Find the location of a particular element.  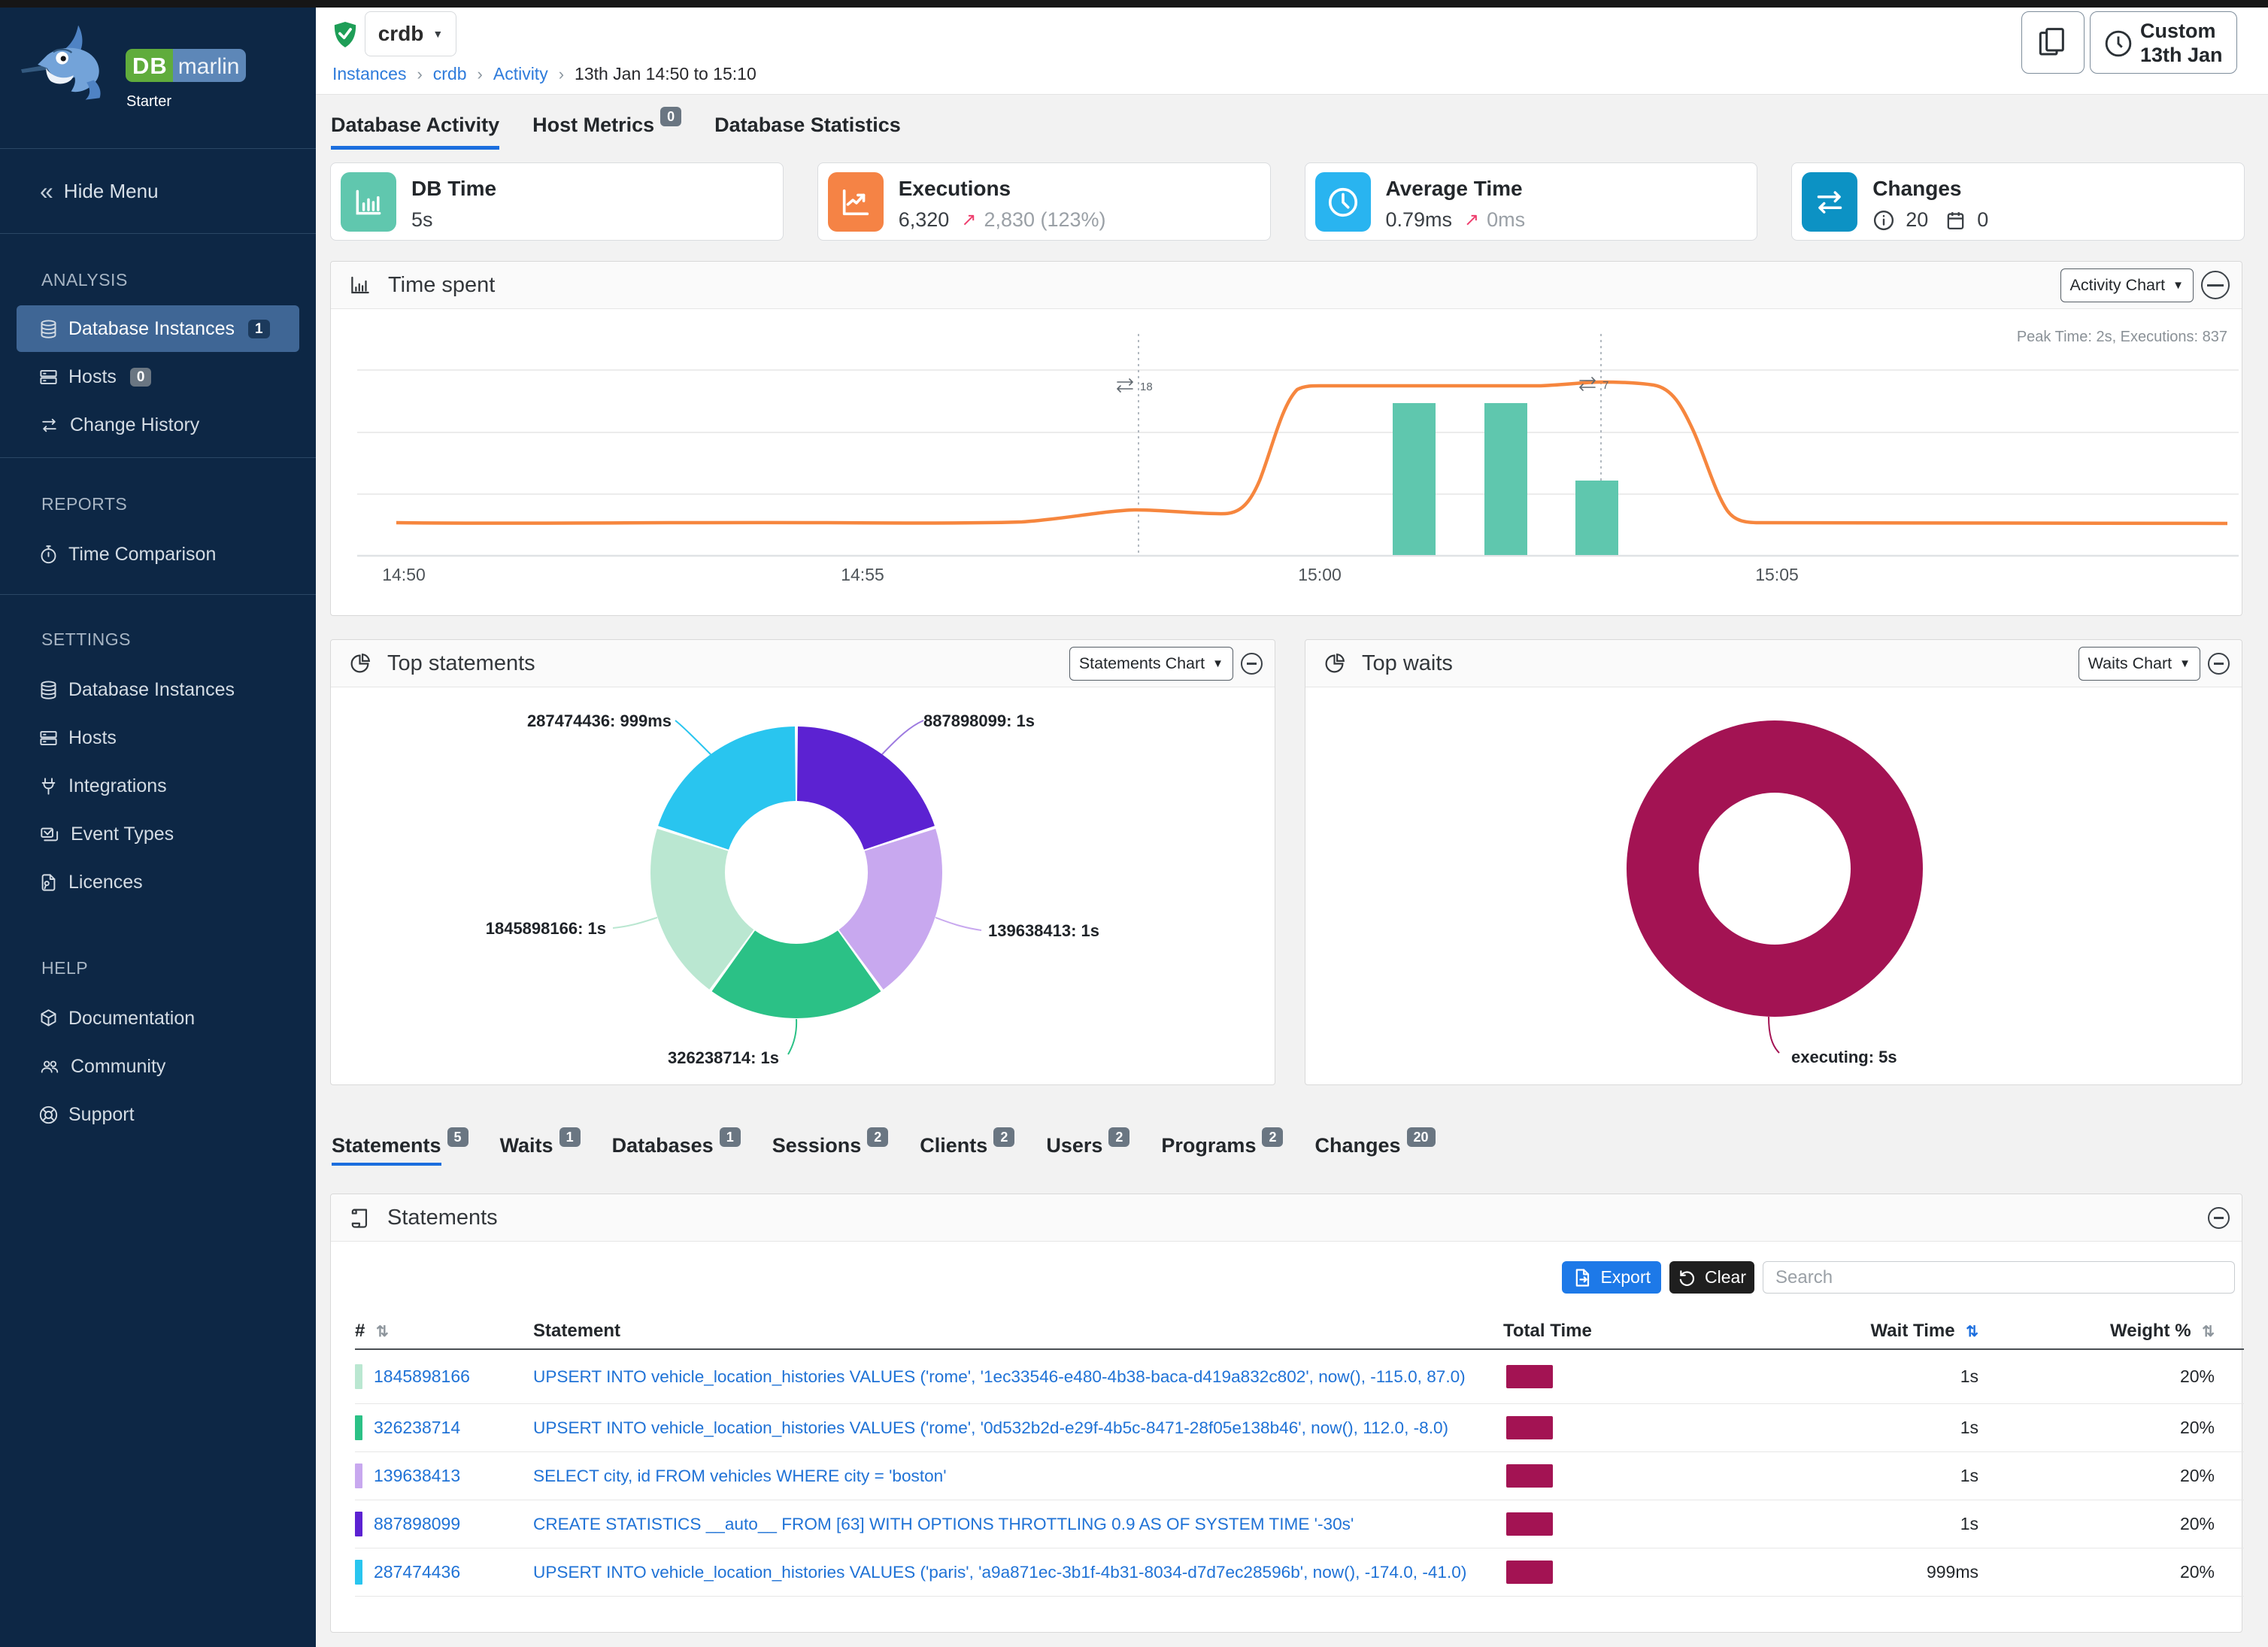

svg-text: 15:00 is located at coordinates (1320, 574).